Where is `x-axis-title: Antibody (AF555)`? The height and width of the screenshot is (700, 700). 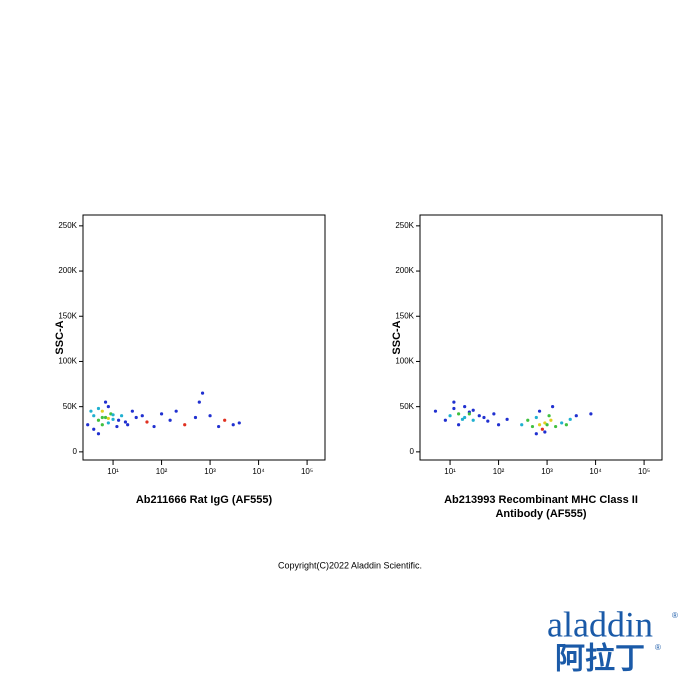
x-axis-title: Antibody (AF555) is located at coordinates (540, 514).